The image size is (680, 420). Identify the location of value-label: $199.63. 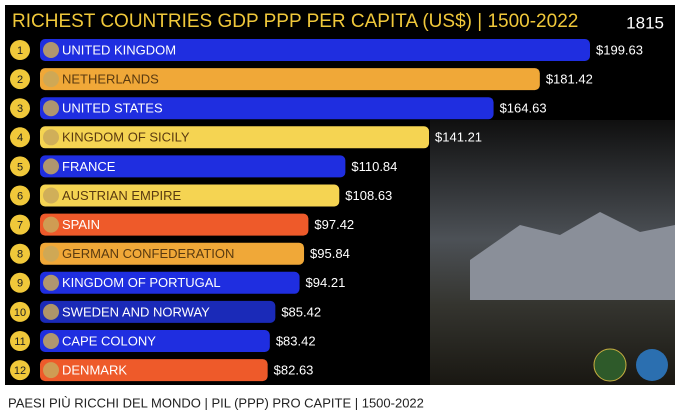
(619, 49).